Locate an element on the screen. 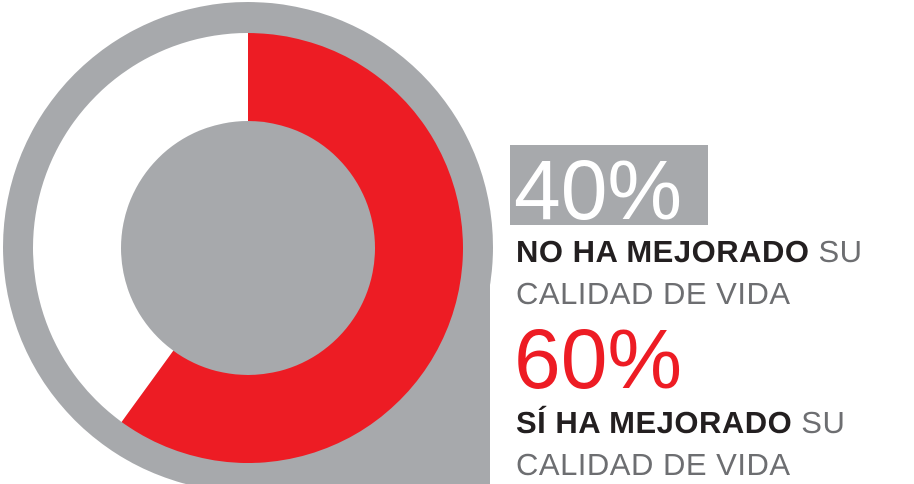 Image resolution: width=914 pixels, height=484 pixels. donut-hole is located at coordinates (248, 248).